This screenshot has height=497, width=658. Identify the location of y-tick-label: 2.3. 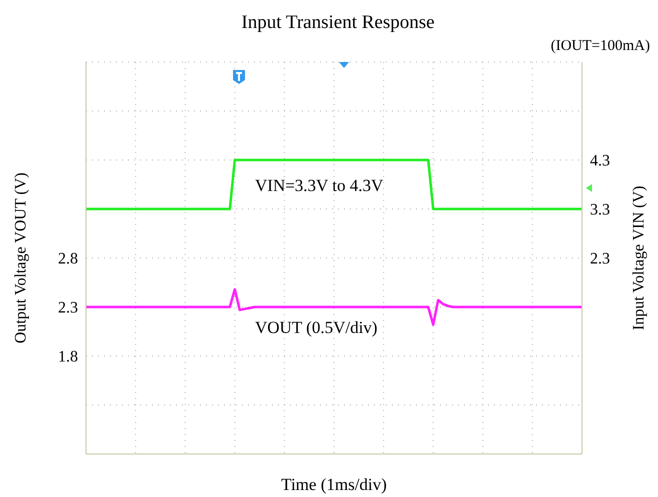
(68, 308).